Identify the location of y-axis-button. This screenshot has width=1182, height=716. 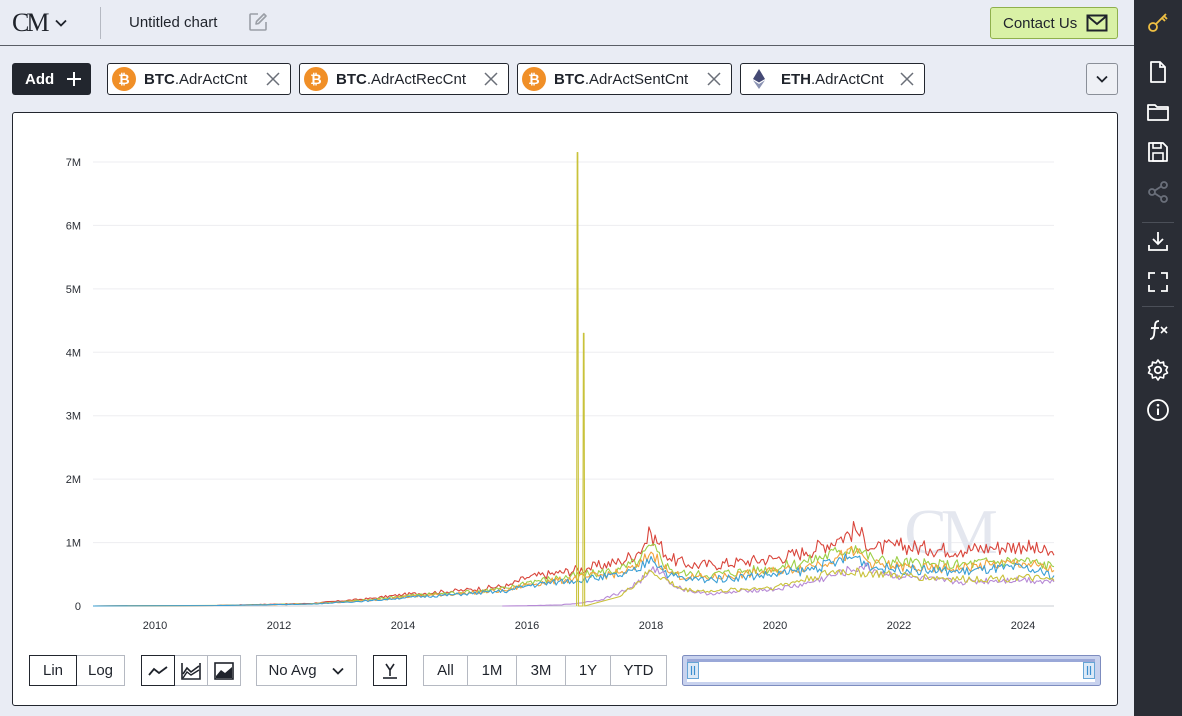
(390, 670).